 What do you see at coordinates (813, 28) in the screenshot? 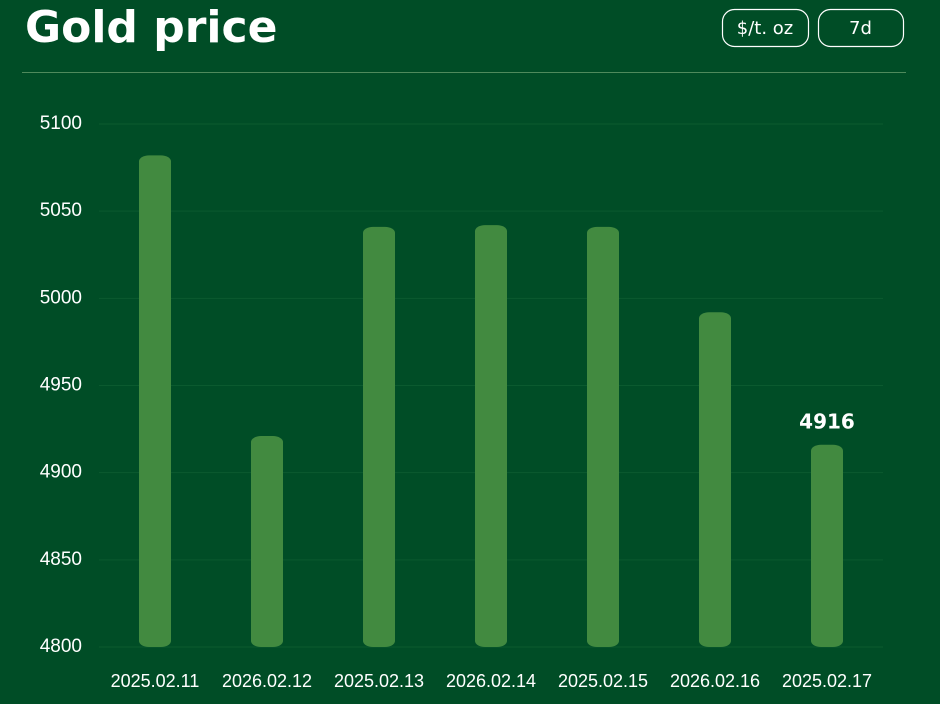
I see `controls: $/t. oz 7d` at bounding box center [813, 28].